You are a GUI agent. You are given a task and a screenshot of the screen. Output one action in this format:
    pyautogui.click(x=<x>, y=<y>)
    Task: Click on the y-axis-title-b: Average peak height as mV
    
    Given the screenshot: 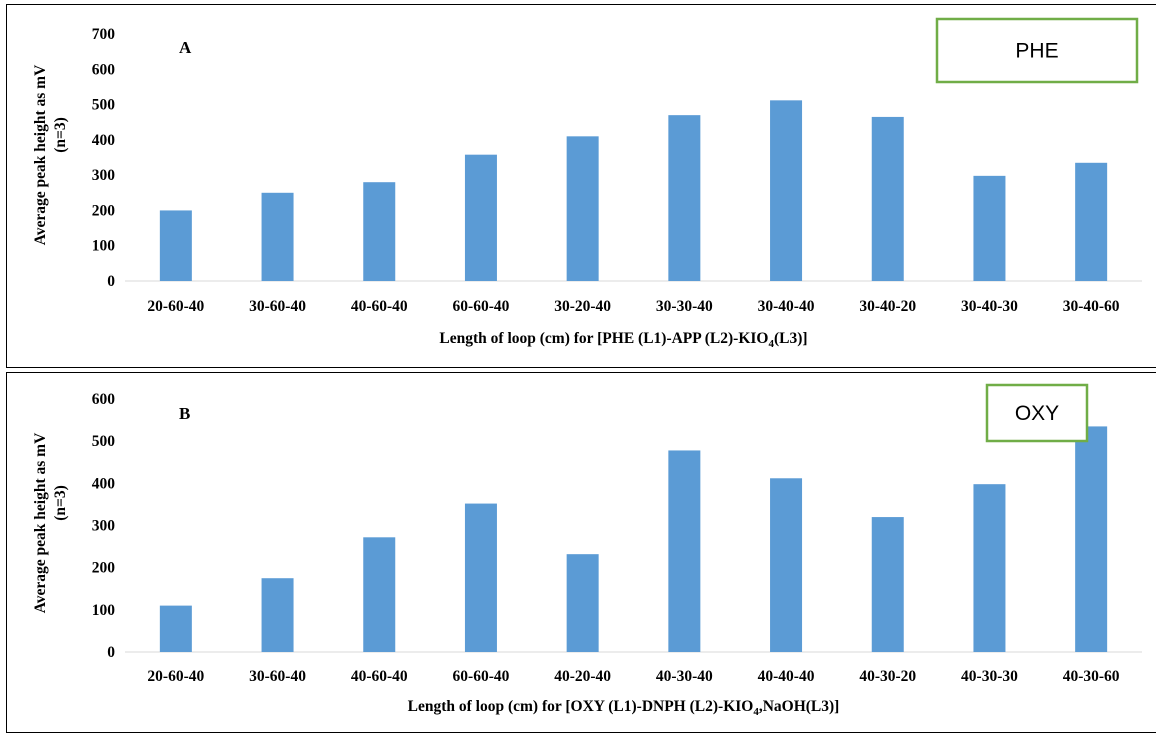 What is the action you would take?
    pyautogui.click(x=40, y=522)
    